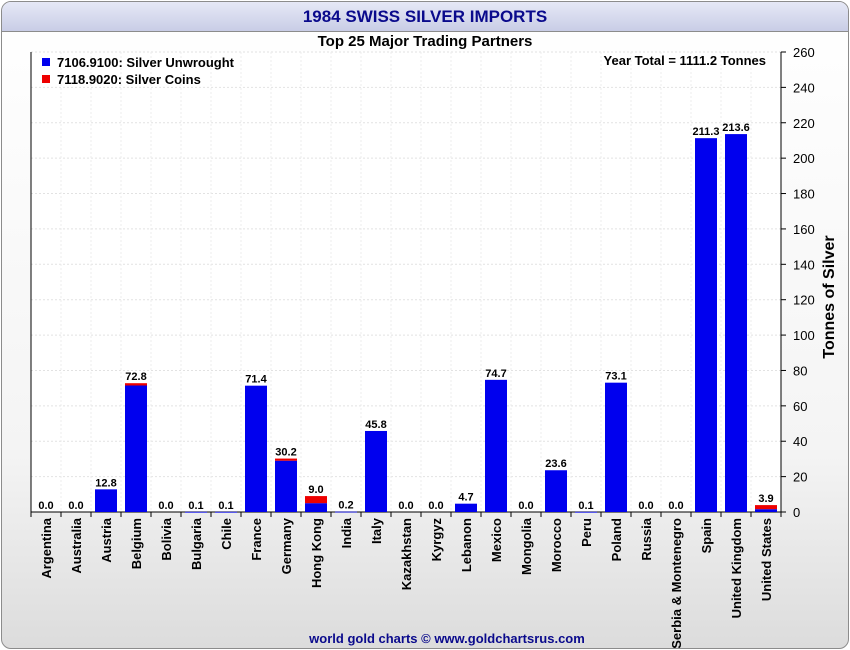 The image size is (850, 650). What do you see at coordinates (136, 543) in the screenshot?
I see `x-tick-label: Belgium` at bounding box center [136, 543].